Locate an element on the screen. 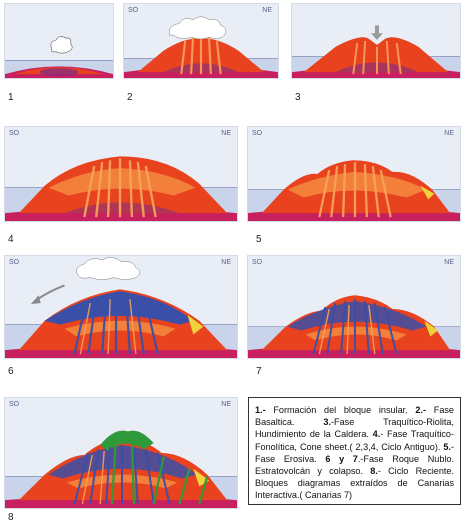 This screenshot has width=474, height=523. caption-text-1: Formación del bloque insular. is located at coordinates (340, 410).